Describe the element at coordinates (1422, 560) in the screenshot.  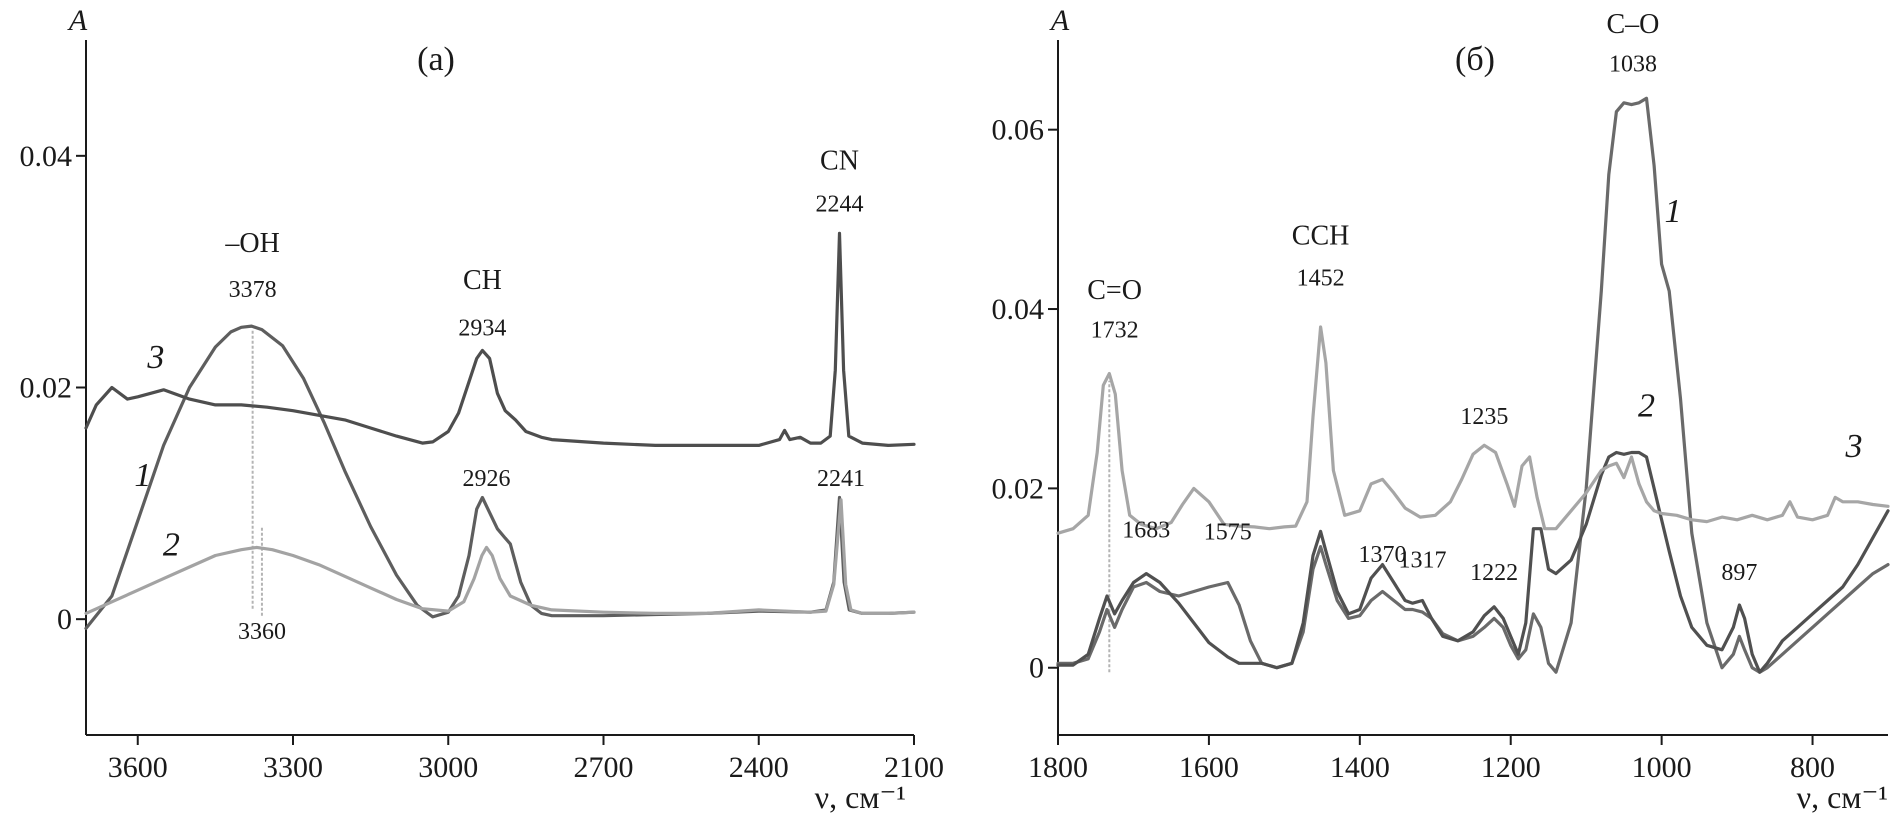
I see `peak-label: 1317` at that location.